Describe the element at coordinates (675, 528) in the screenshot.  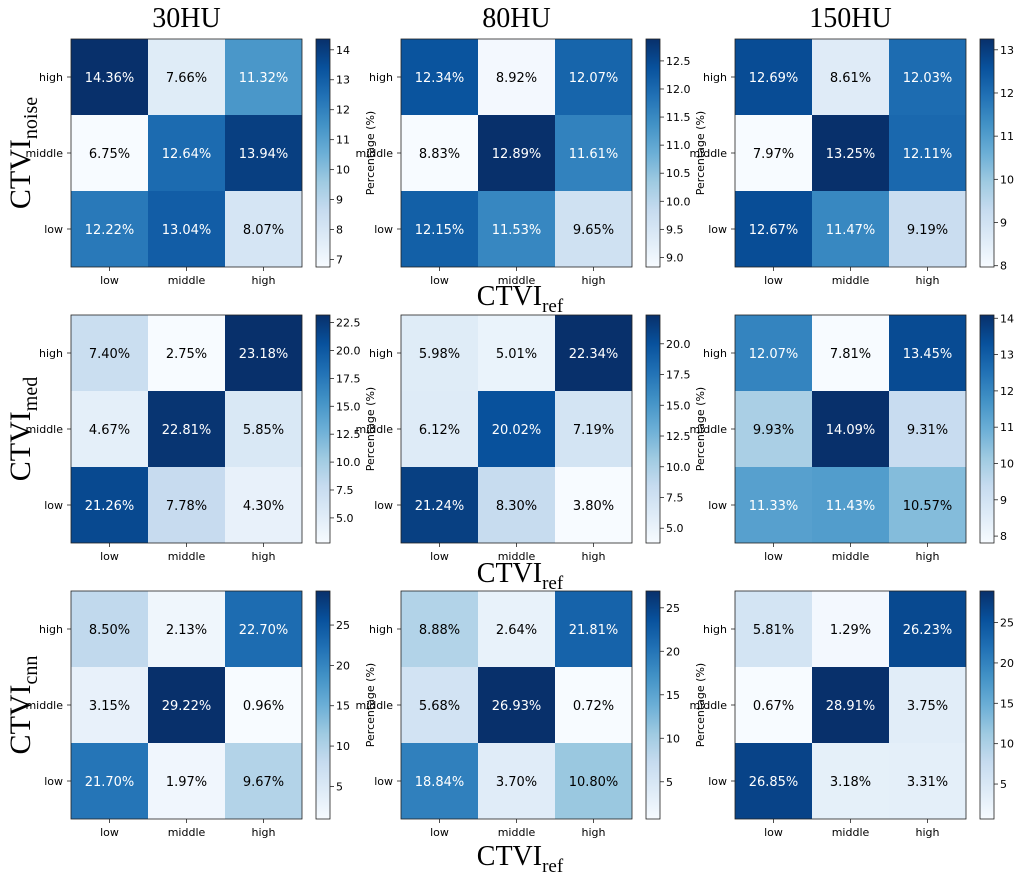
I see `colorbar-tick-label: 5.0` at that location.